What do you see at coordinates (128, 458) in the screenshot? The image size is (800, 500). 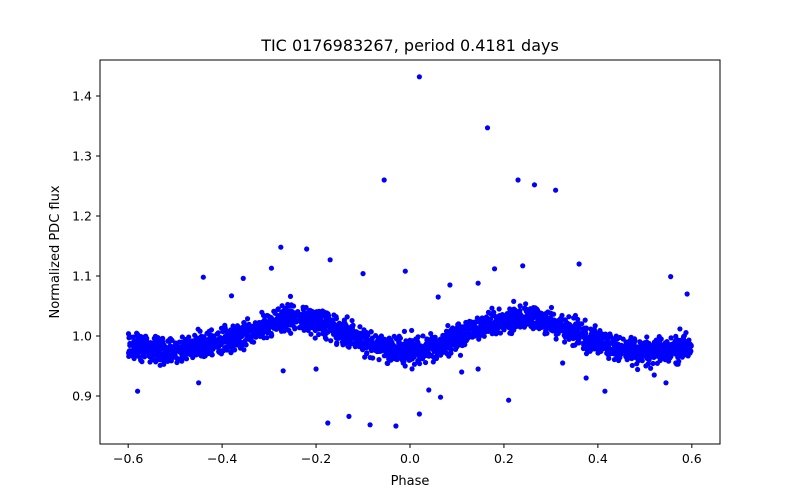 I see `x-tick-label: −0.6` at bounding box center [128, 458].